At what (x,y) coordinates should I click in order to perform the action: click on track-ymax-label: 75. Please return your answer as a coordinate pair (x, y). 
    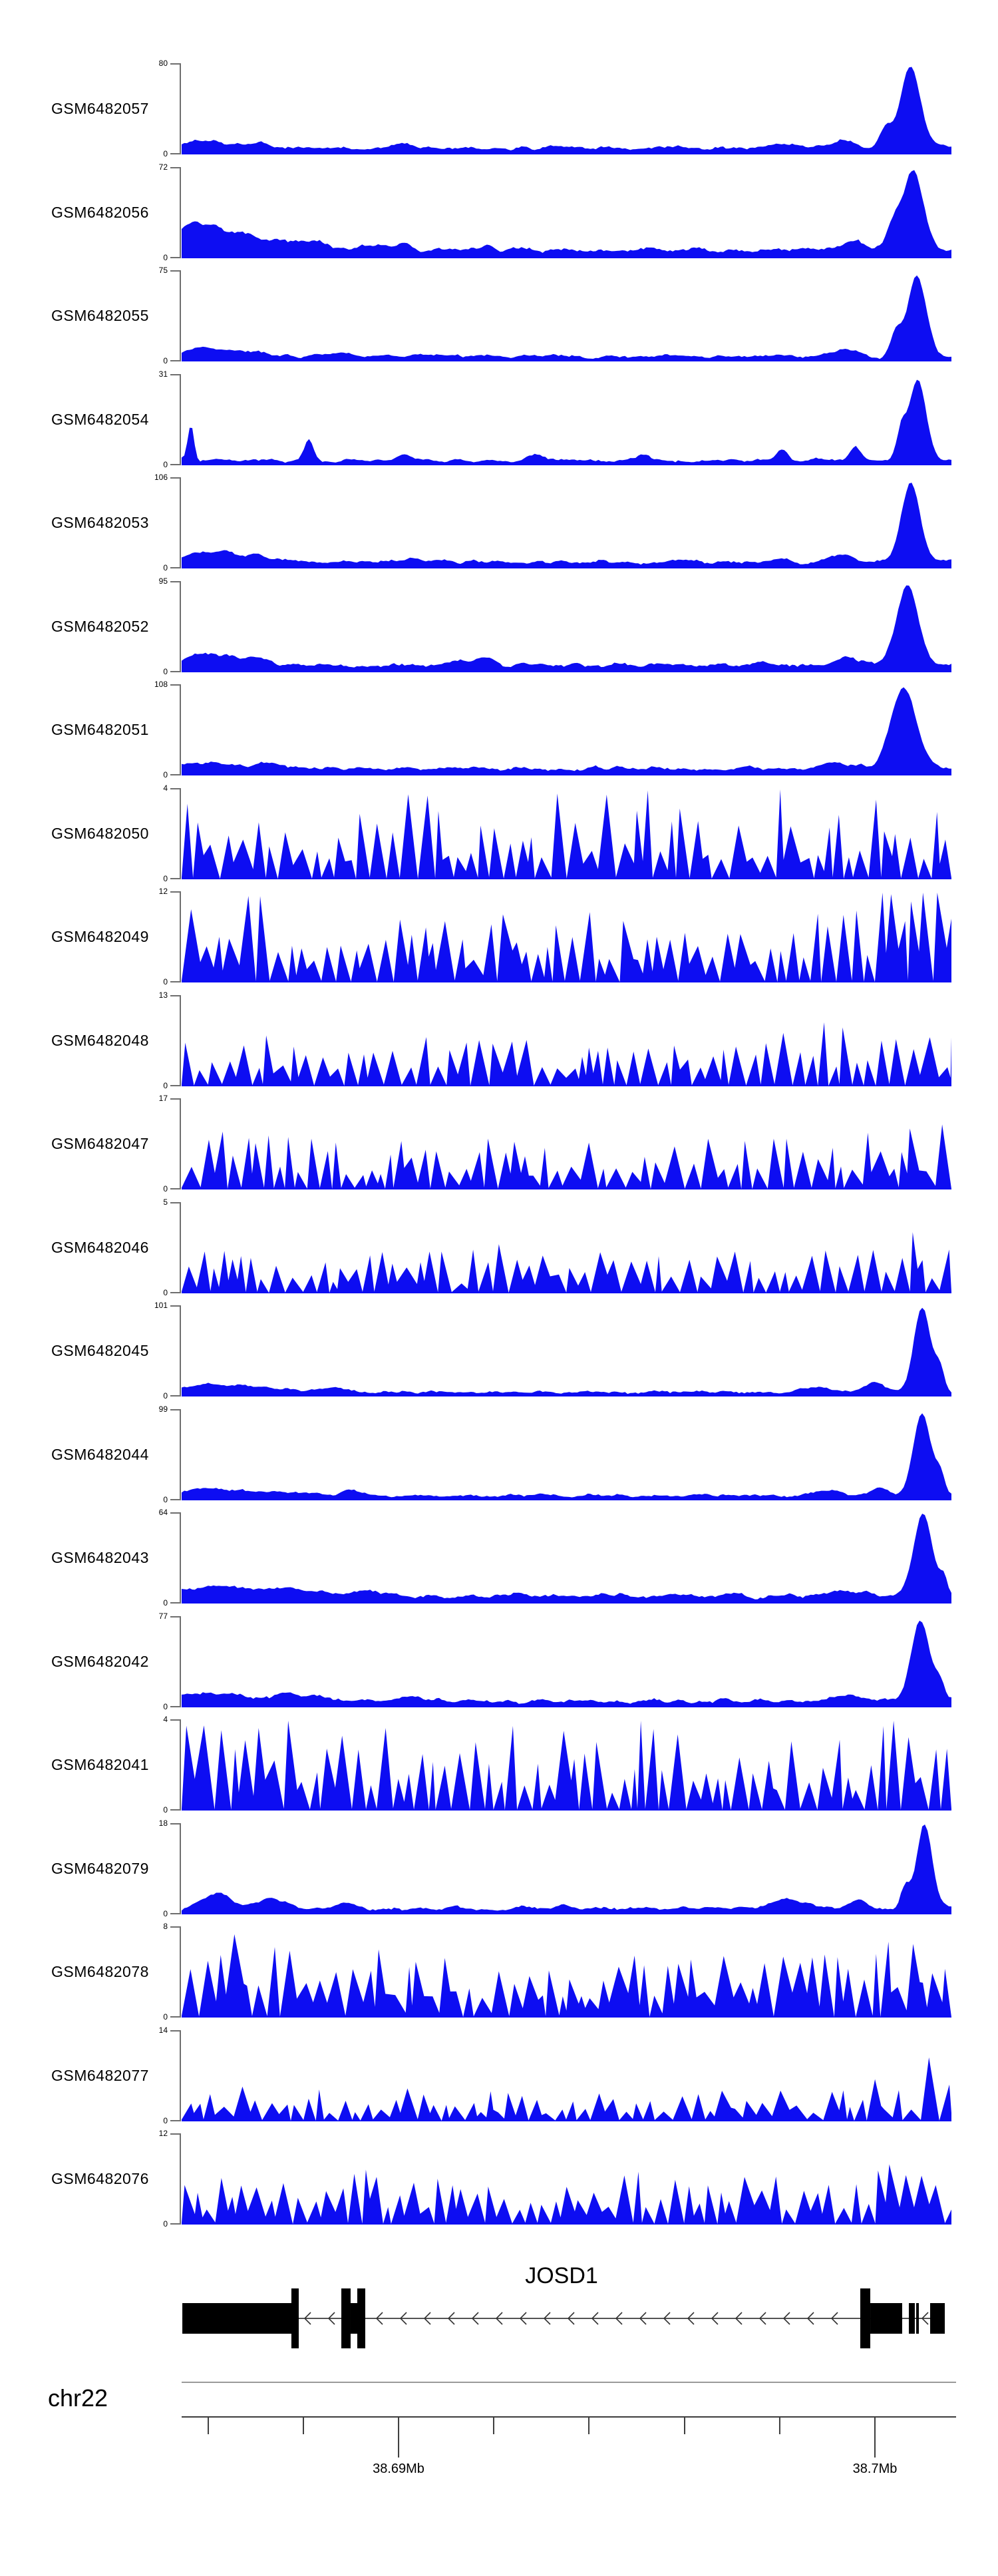
    Looking at the image, I should click on (163, 270).